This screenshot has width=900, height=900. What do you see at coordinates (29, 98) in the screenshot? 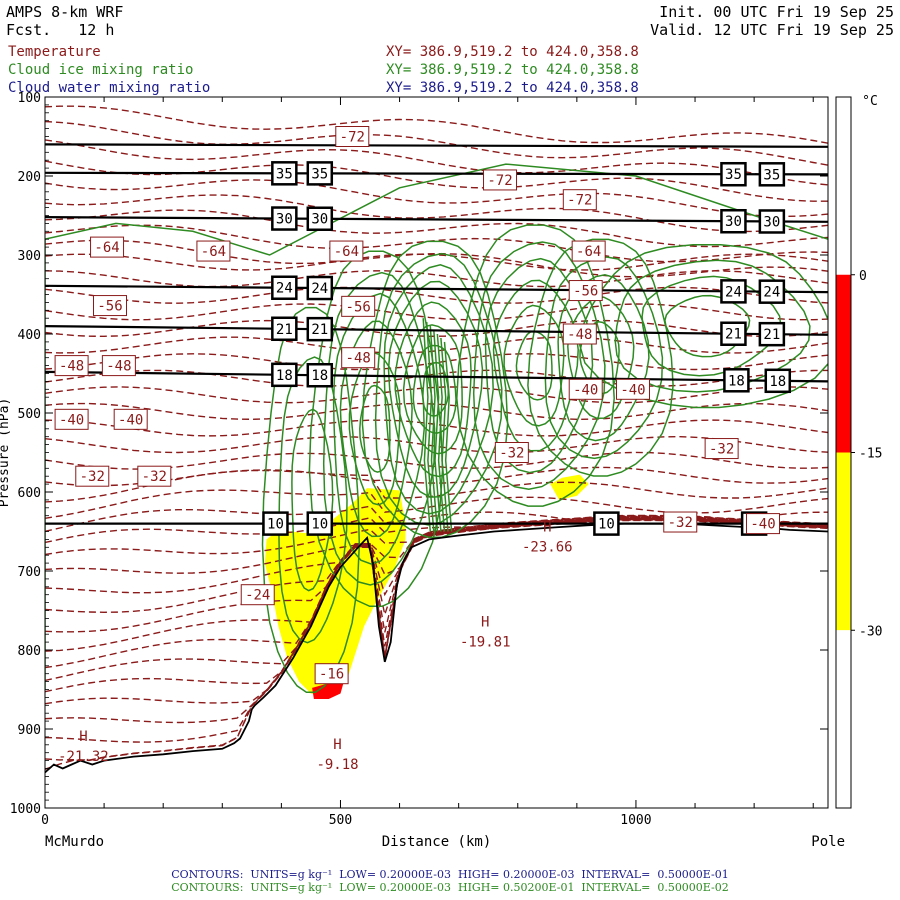
I see `y-tick-label: 100` at bounding box center [29, 98].